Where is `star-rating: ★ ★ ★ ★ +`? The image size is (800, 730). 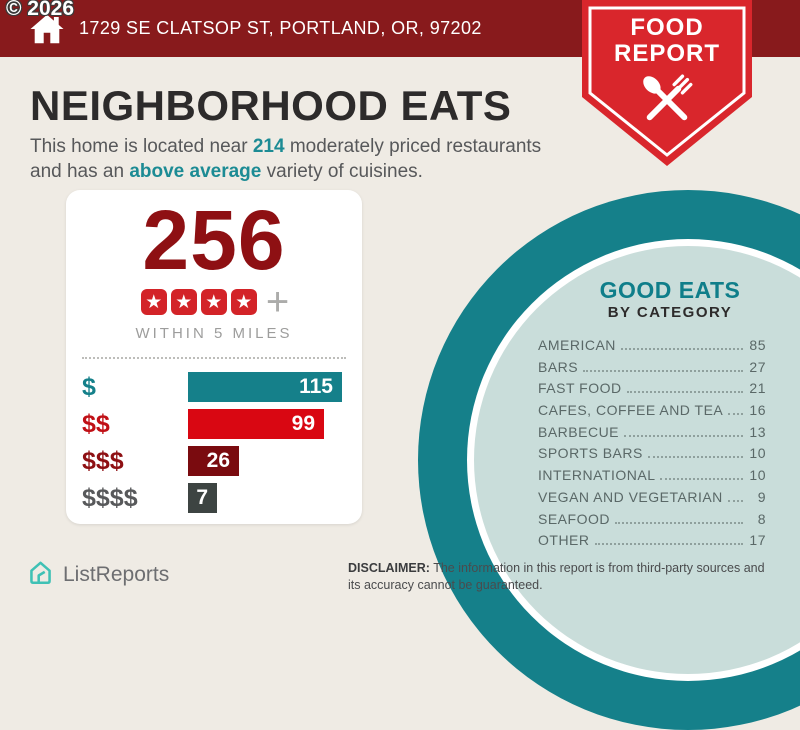 star-rating: ★ ★ ★ ★ + is located at coordinates (214, 302).